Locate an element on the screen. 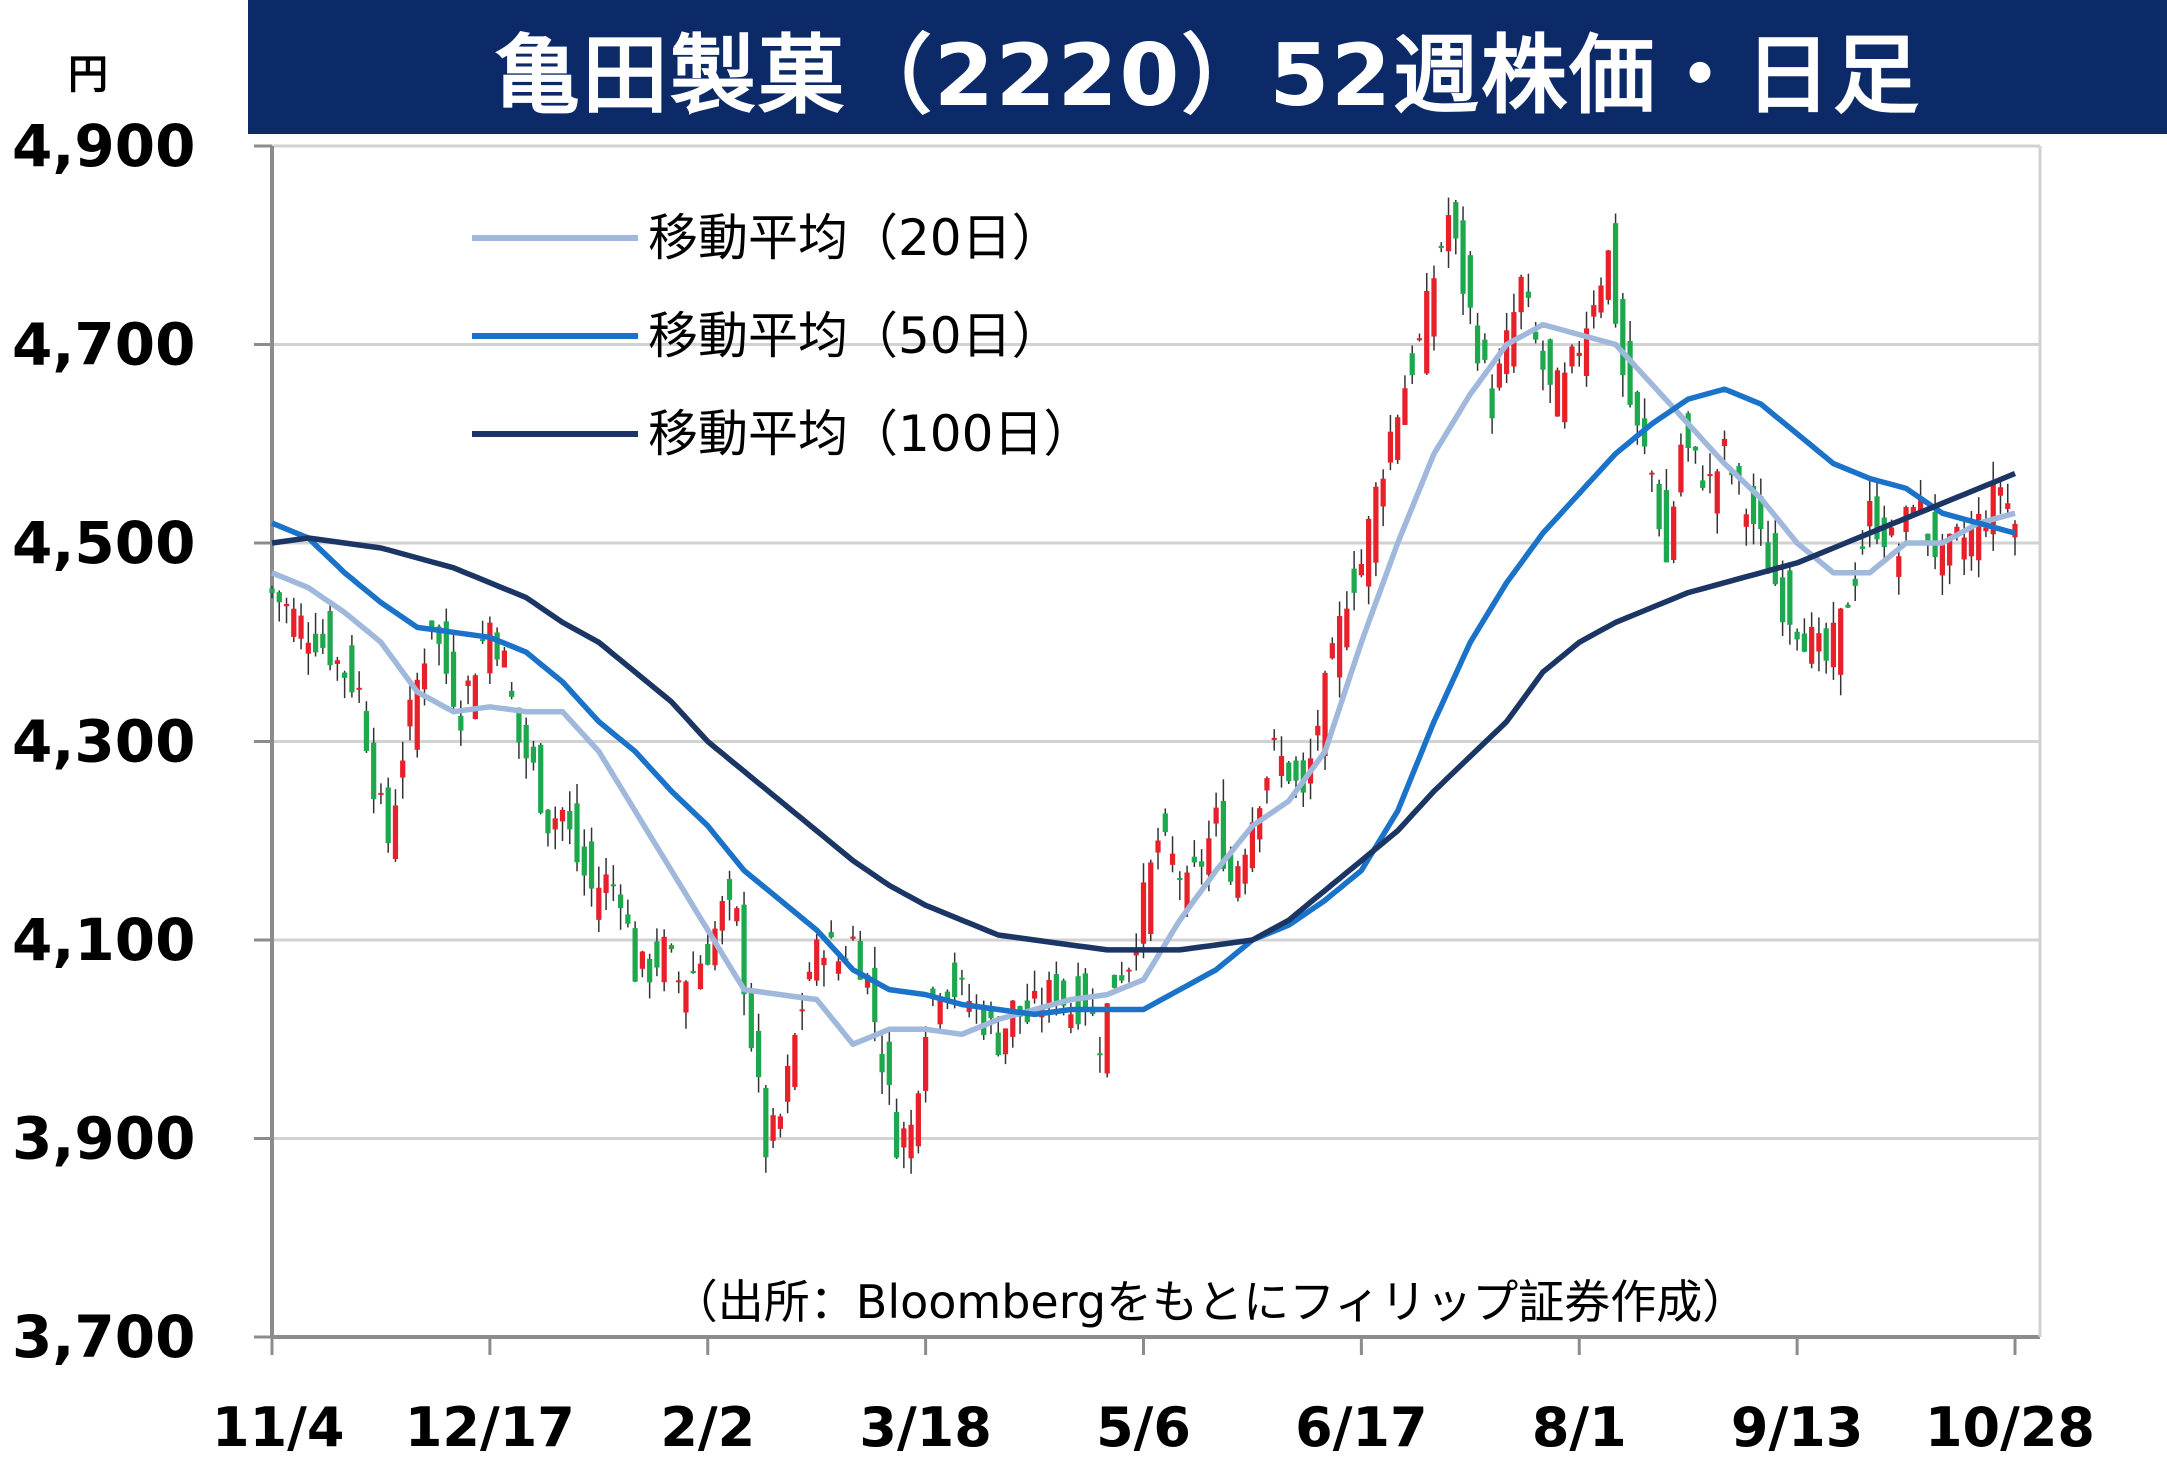 This screenshot has width=2167, height=1479. y-tick-label: 4,100 is located at coordinates (103, 940).